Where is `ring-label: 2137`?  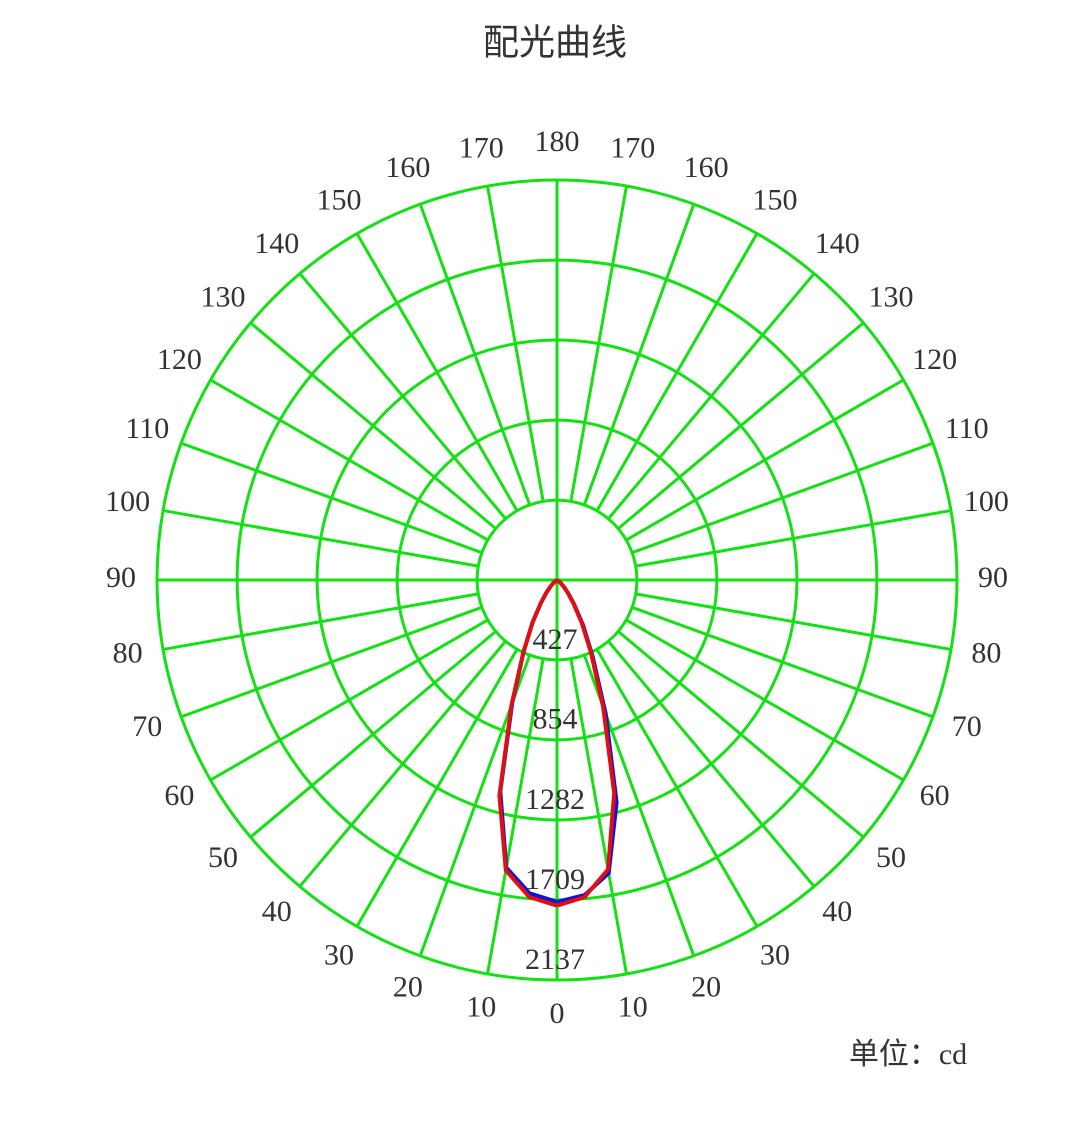 ring-label: 2137 is located at coordinates (555, 959).